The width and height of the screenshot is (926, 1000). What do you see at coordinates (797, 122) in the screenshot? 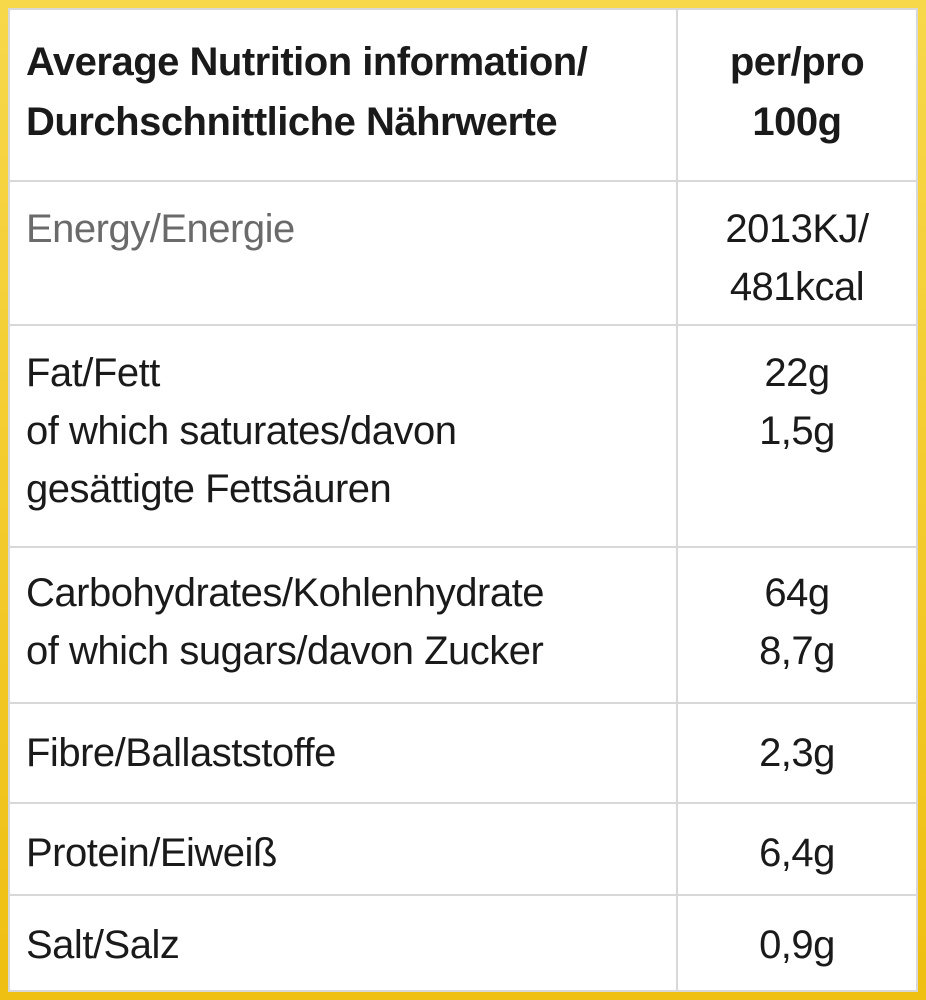
I see `header-value-line: 100g` at bounding box center [797, 122].